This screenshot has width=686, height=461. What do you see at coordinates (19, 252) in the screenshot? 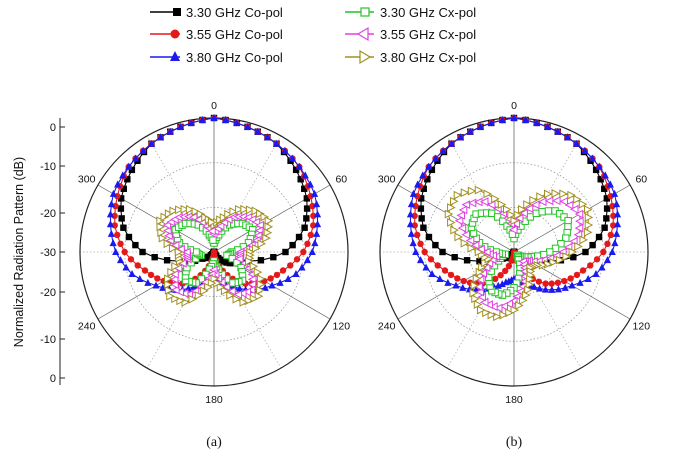
I see `y-axis-title: Normalized Radiation Pattern (dB)` at bounding box center [19, 252].